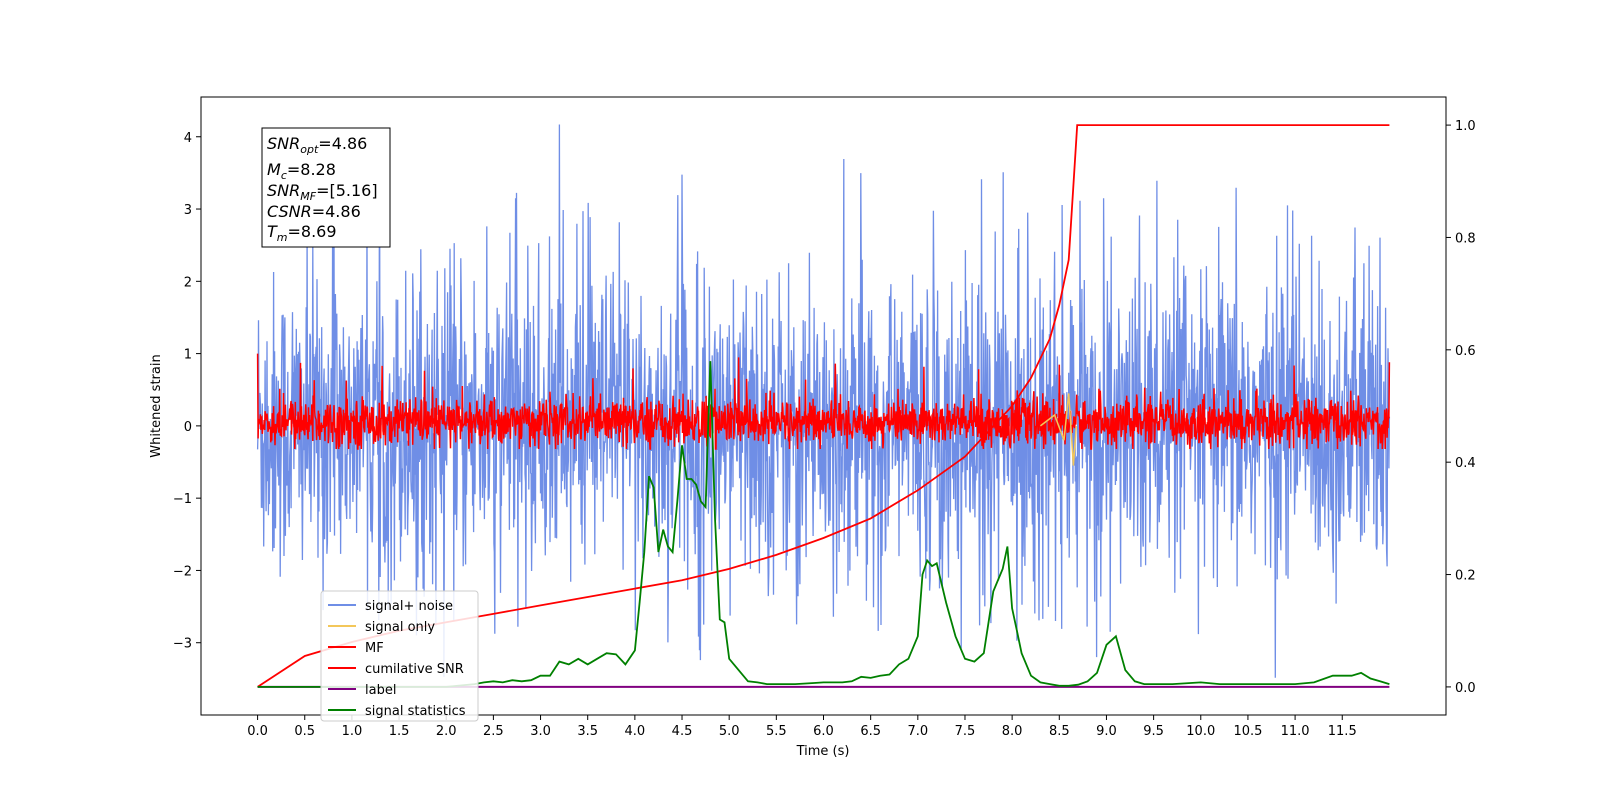 This screenshot has height=800, width=1600. Describe the element at coordinates (446, 731) in the screenshot. I see `x-tick-label: 2.0` at that location.